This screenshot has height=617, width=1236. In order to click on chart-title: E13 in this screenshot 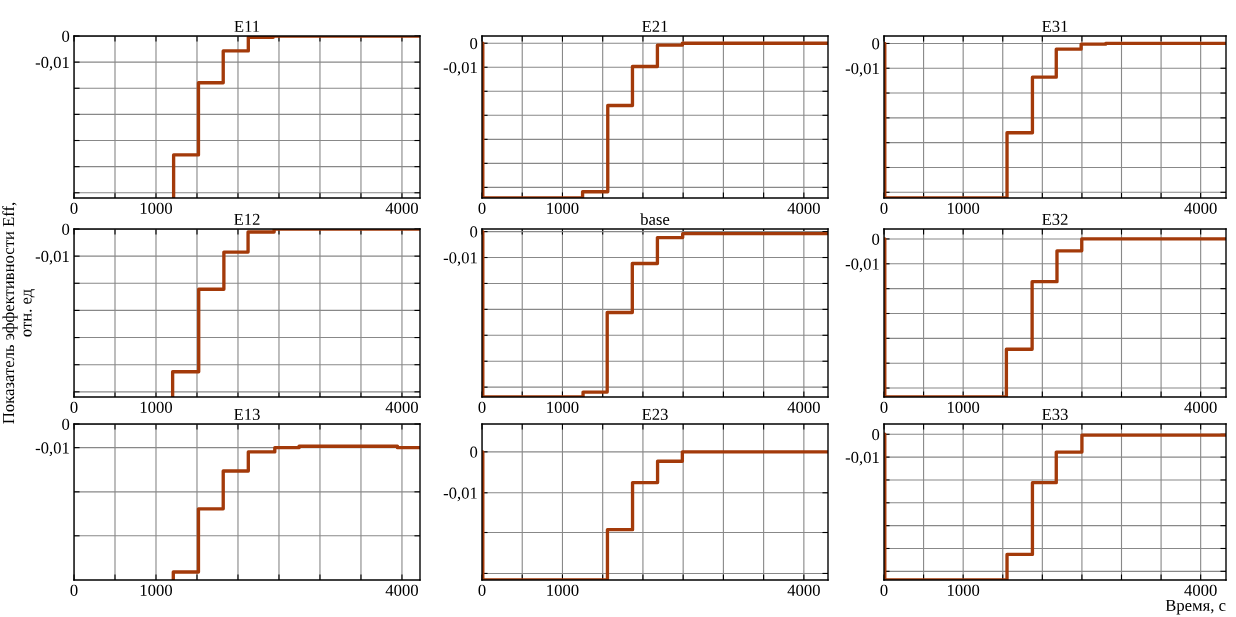, I will do `click(247, 414)`.